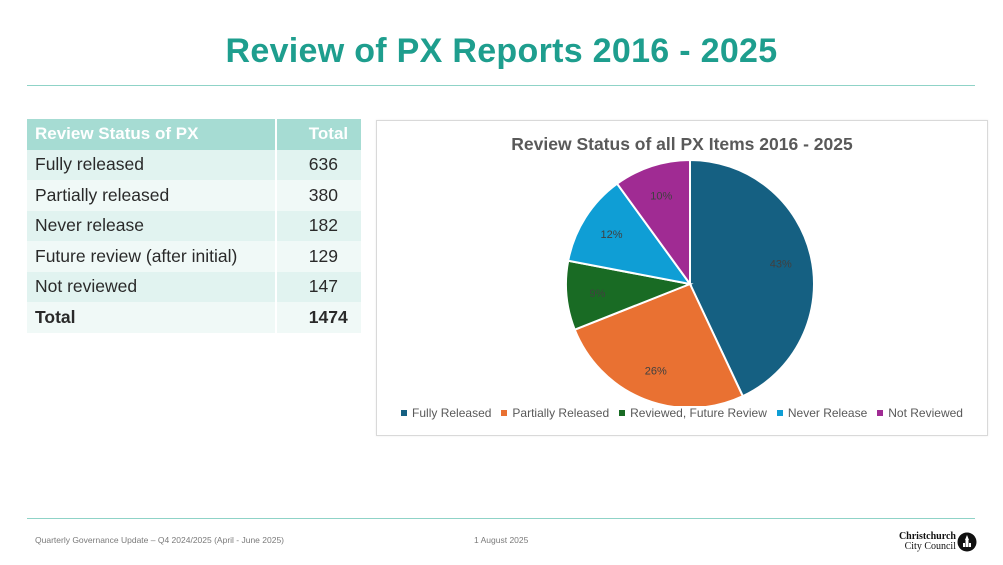  Describe the element at coordinates (501, 518) in the screenshot. I see `footer-divider` at that location.